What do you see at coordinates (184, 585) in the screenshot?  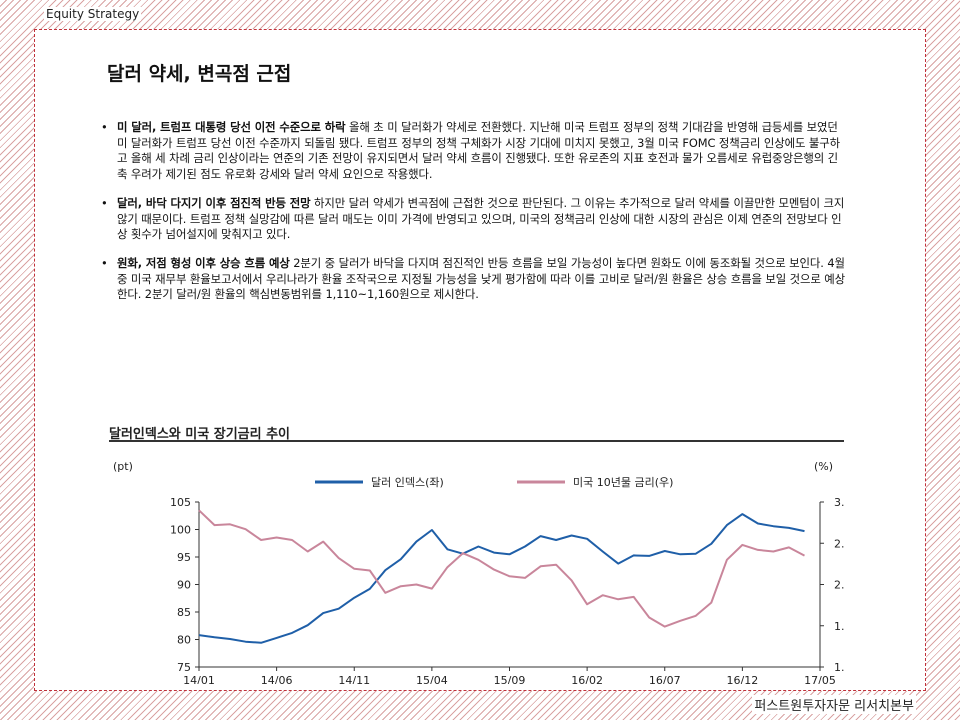 I see `left-axis-tick-label: 90` at bounding box center [184, 585].